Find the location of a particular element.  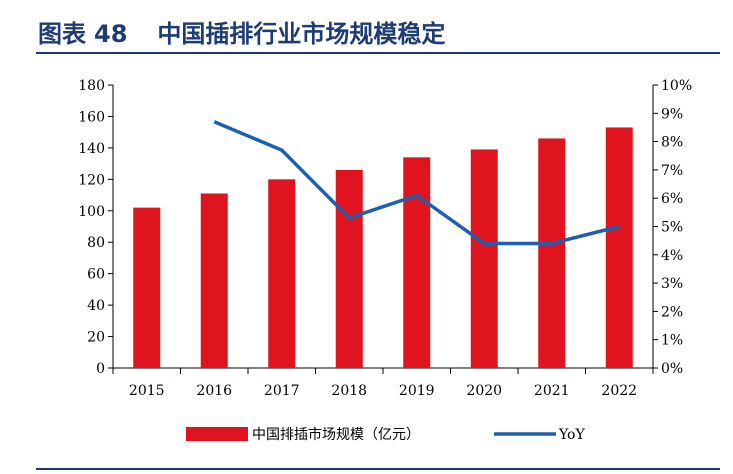

right-axis-tick-label: 4% is located at coordinates (672, 256).